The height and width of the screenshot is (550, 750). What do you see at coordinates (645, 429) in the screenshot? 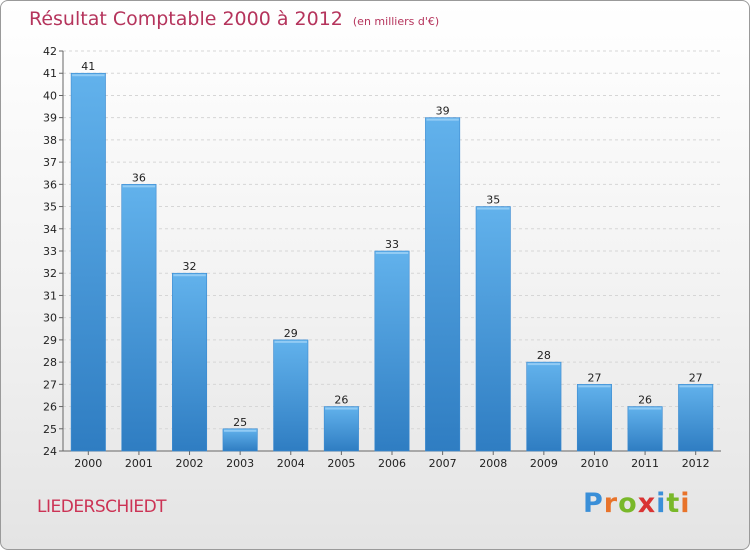
I see `bar-2011` at bounding box center [645, 429].